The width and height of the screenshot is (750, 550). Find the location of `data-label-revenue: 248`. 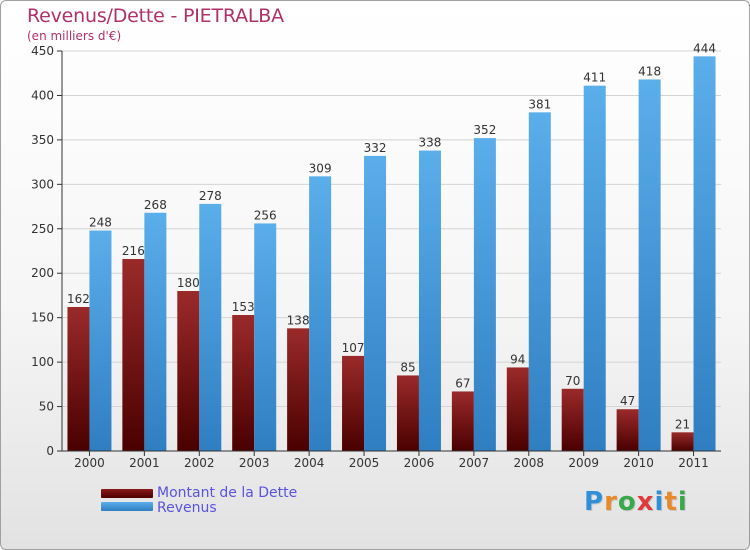

data-label-revenue: 248 is located at coordinates (100, 223).